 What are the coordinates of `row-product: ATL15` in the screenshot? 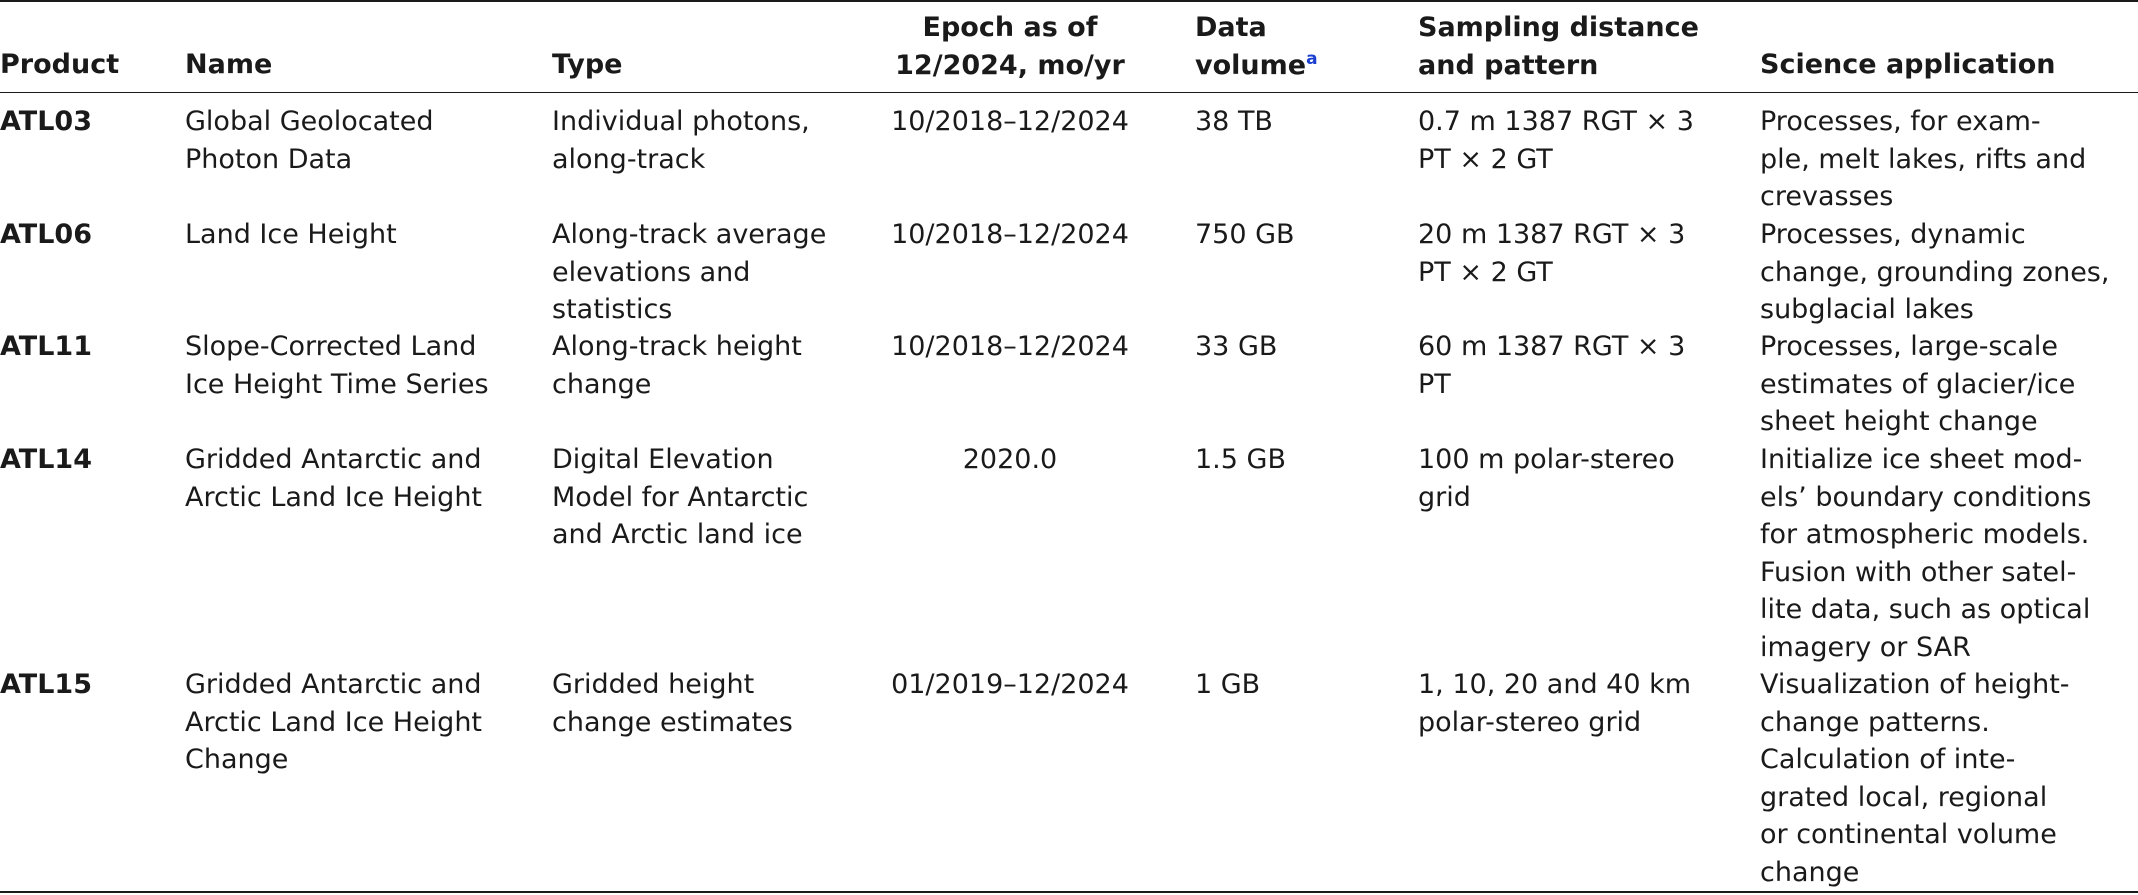 It's located at (46, 684).